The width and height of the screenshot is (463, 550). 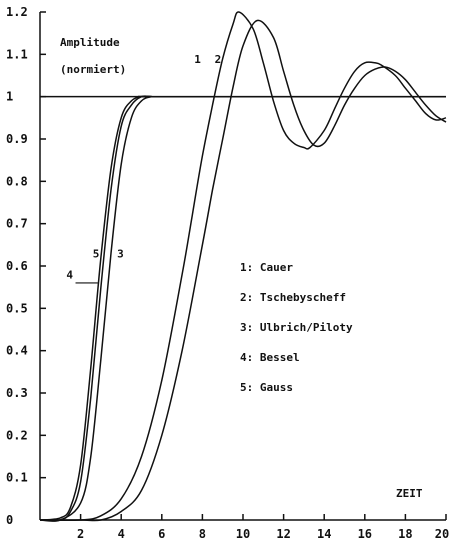 What do you see at coordinates (17, 308) in the screenshot?
I see `y-tick-label: 0.5` at bounding box center [17, 308].